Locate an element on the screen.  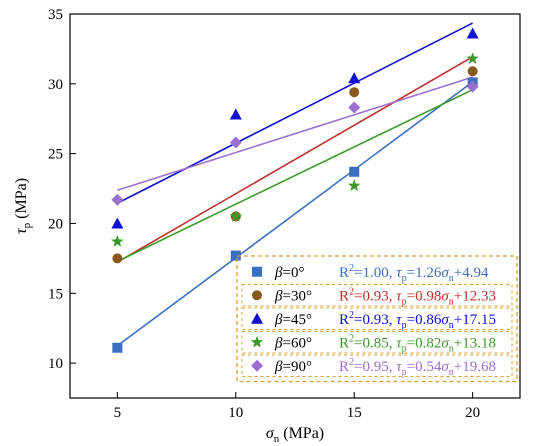
legend-fit-label: R2=1.00, τp=1.26σn+4.94 is located at coordinates (414, 273).